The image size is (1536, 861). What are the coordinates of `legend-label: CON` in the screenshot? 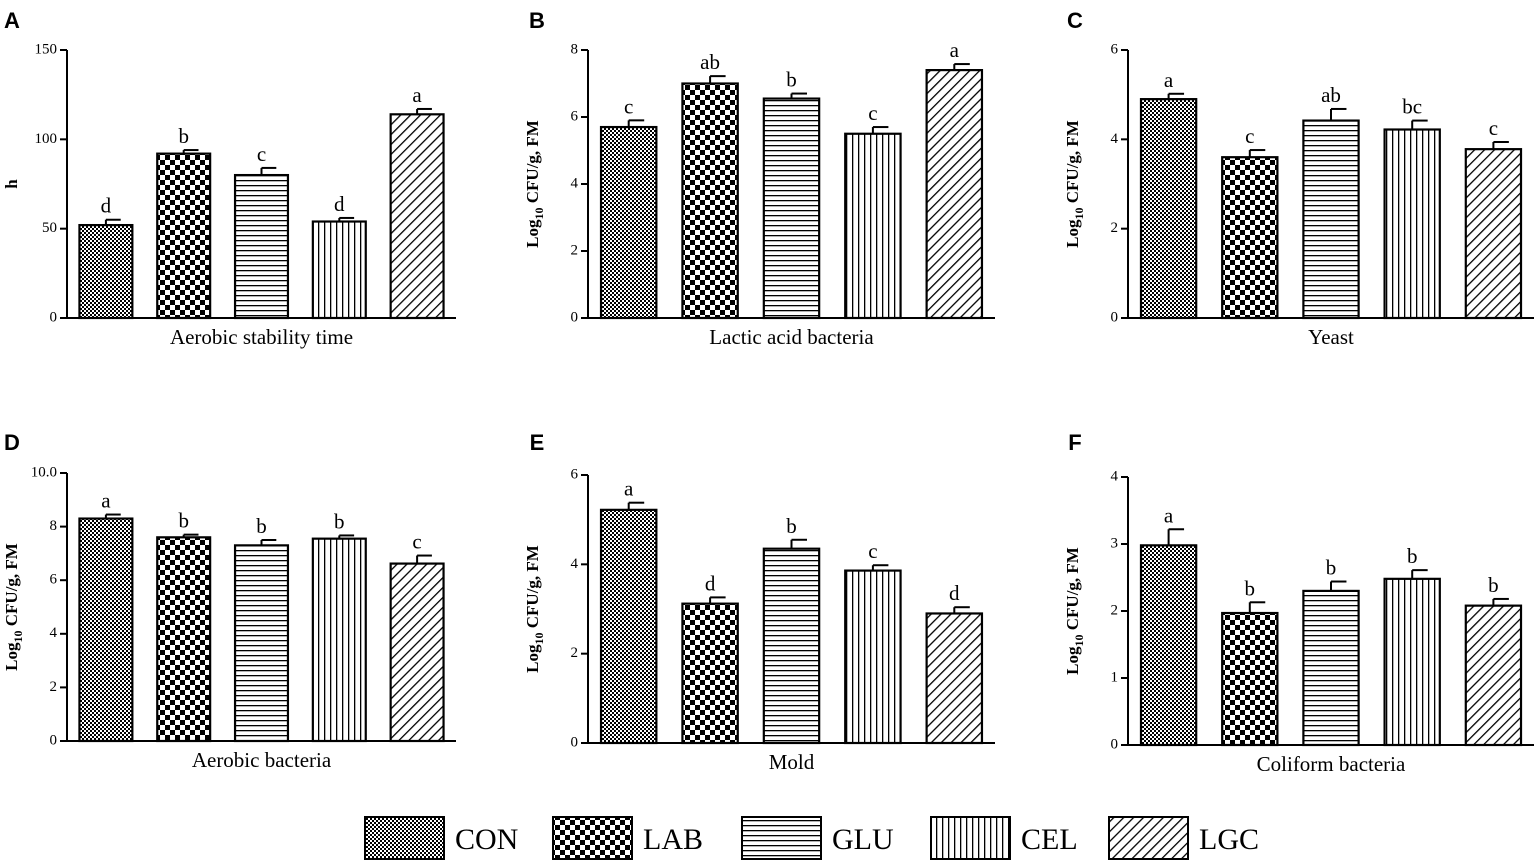 It's located at (486, 839).